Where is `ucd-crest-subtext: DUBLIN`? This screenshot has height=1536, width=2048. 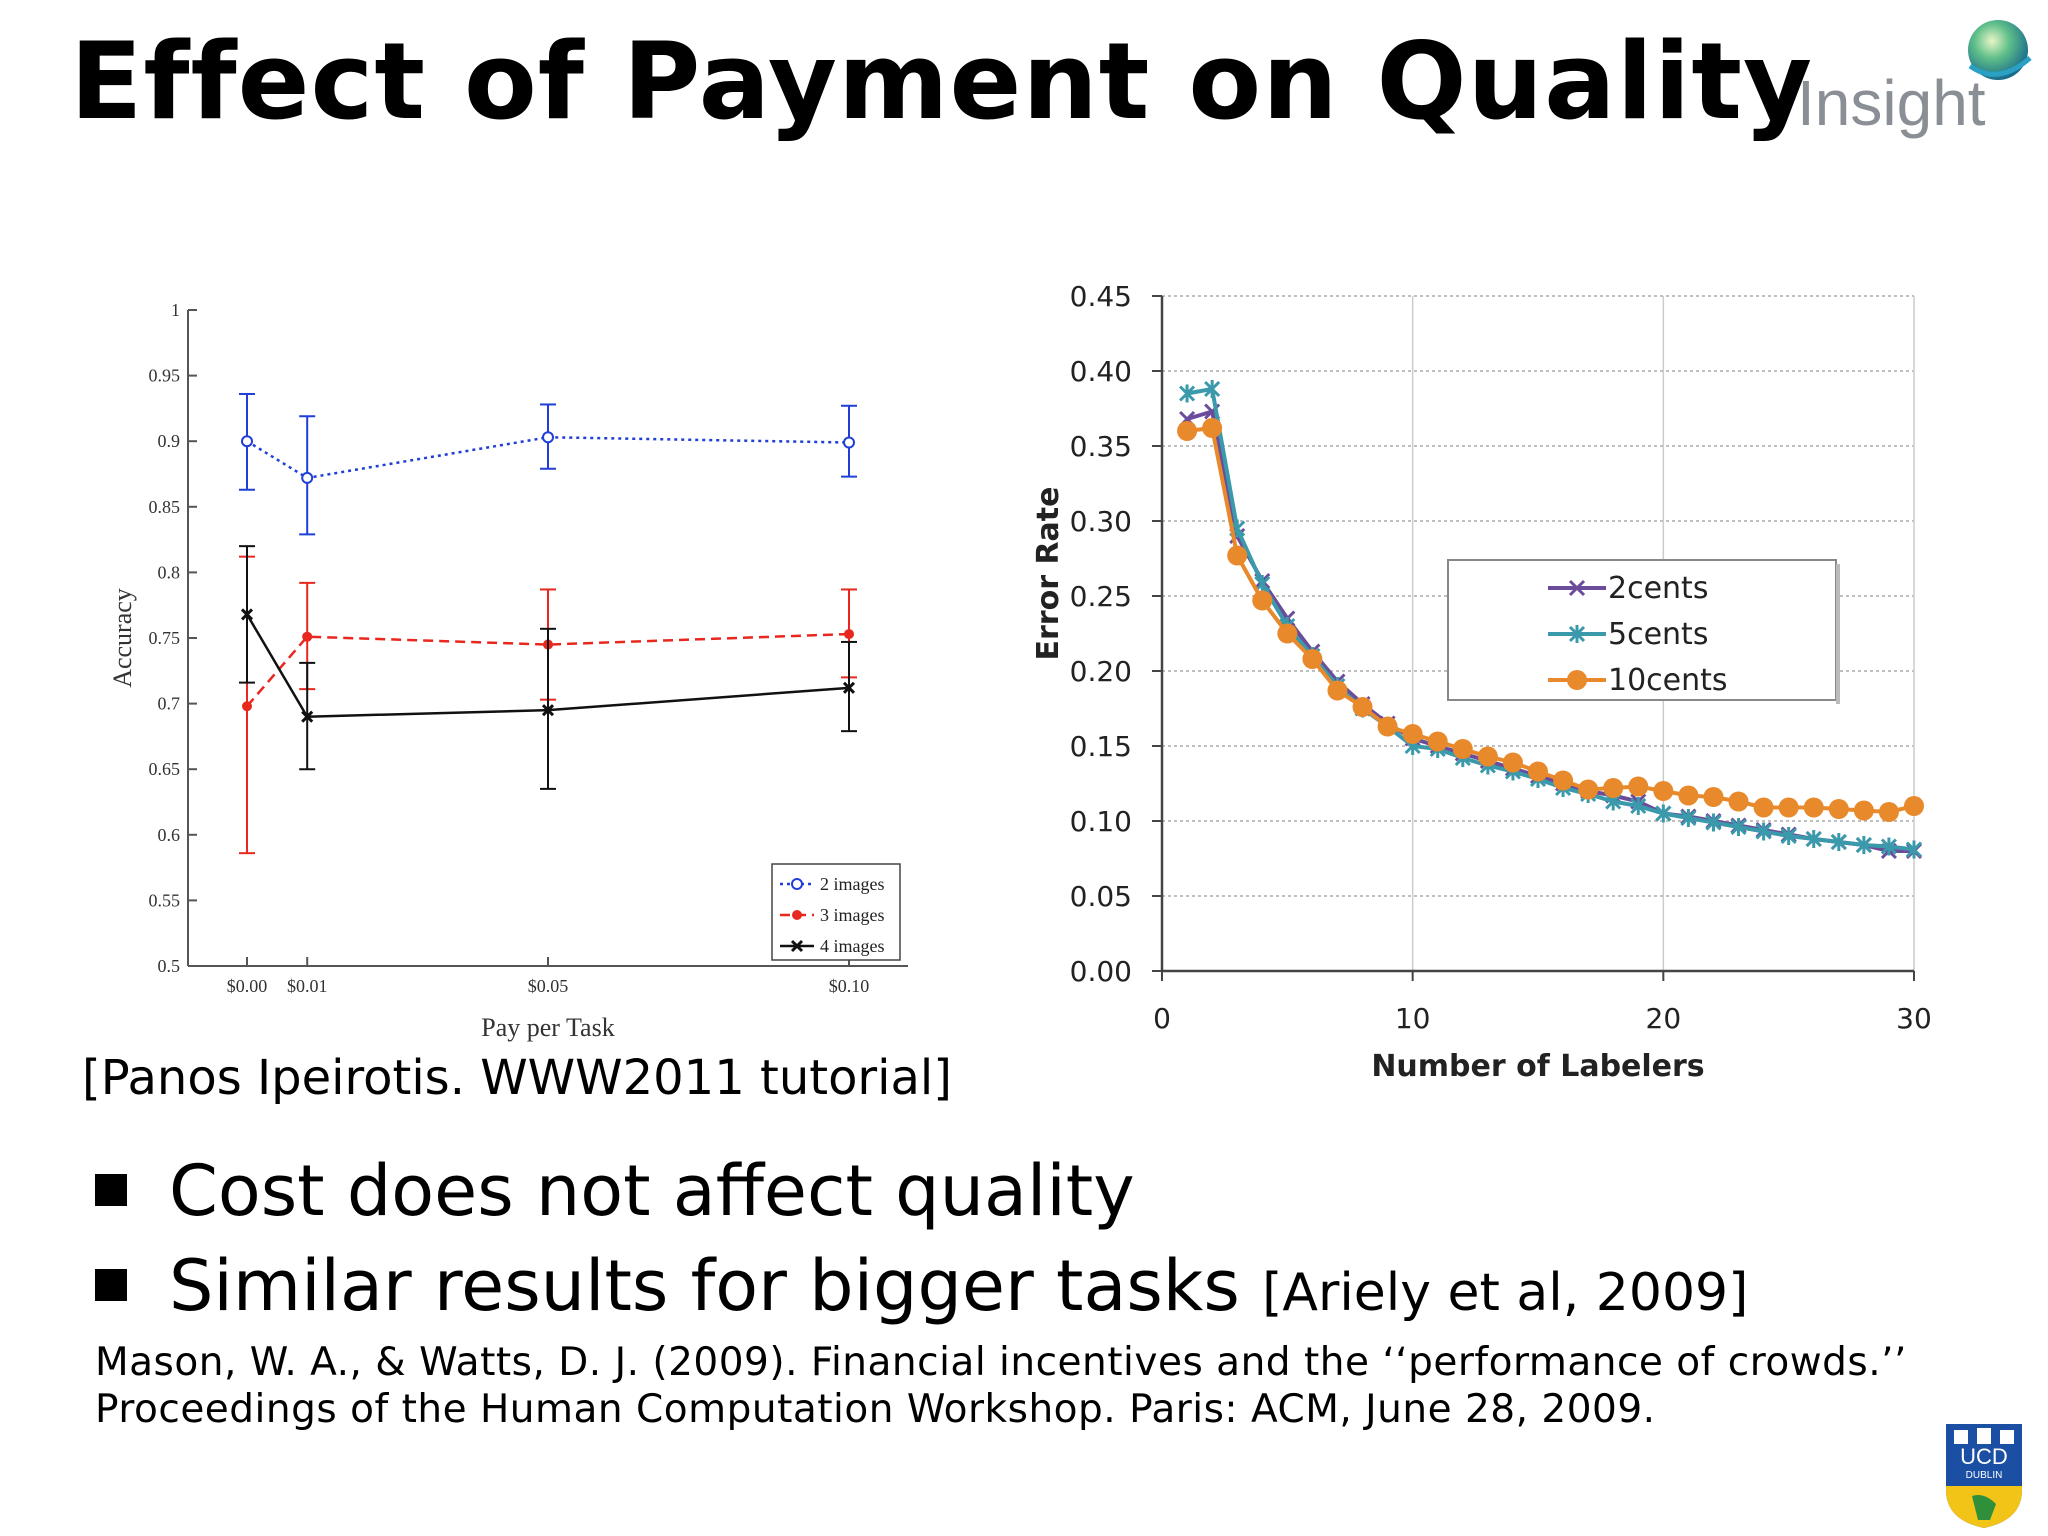 ucd-crest-subtext: DUBLIN is located at coordinates (1984, 1475).